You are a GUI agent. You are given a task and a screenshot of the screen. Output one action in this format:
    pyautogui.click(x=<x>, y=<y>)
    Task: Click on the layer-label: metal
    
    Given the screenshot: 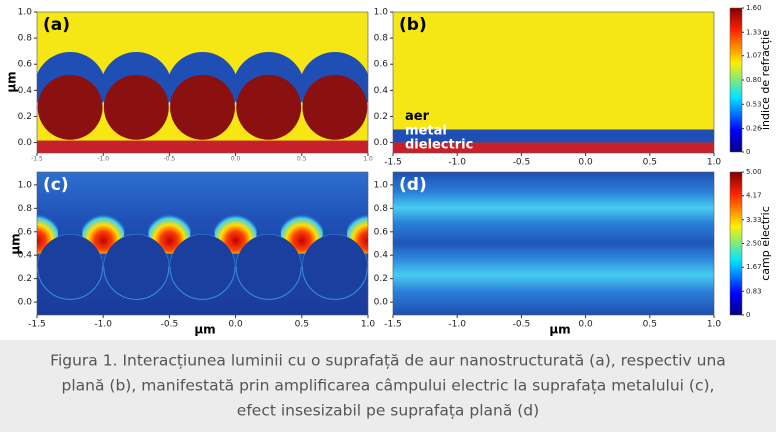 What is the action you would take?
    pyautogui.click(x=426, y=130)
    